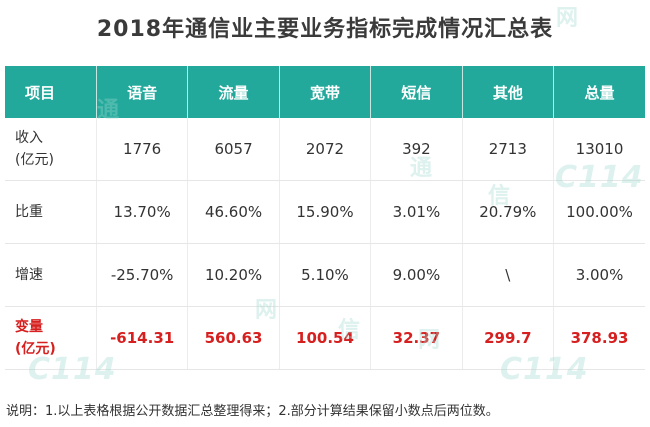  What do you see at coordinates (141, 149) in the screenshot?
I see `table-cell: 1776` at bounding box center [141, 149].